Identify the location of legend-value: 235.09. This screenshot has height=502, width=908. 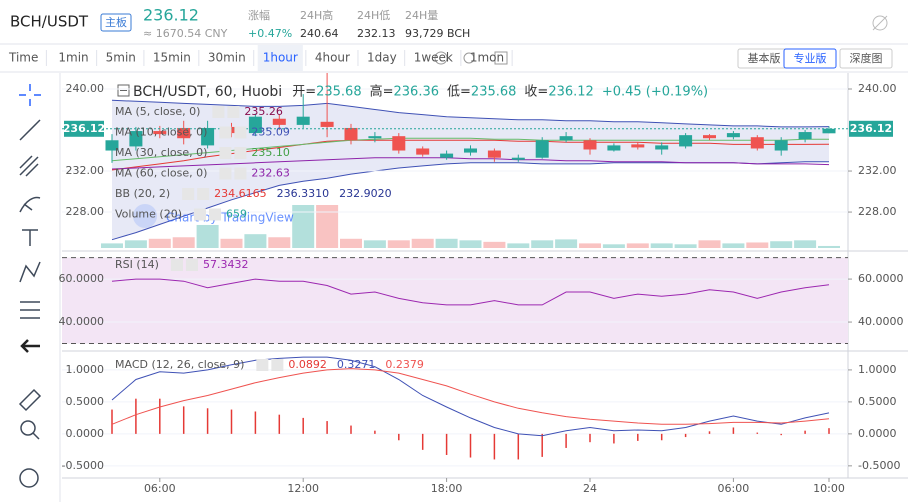
(270, 132).